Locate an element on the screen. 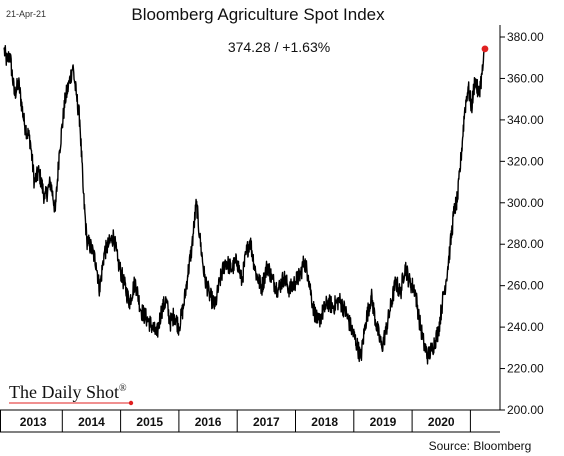 The height and width of the screenshot is (456, 564). branding: The Daily Shot® is located at coordinates (71, 394).